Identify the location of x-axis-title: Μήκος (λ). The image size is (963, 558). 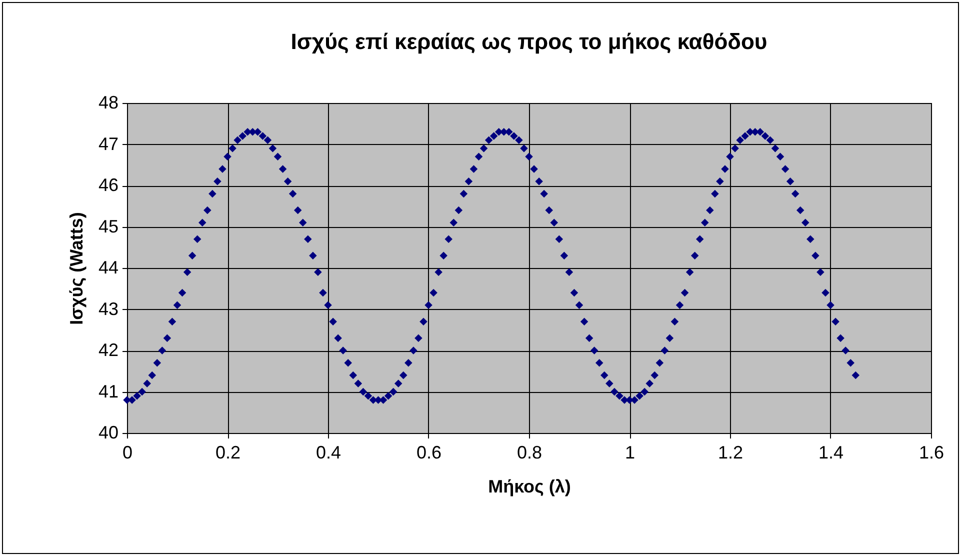
(529, 486).